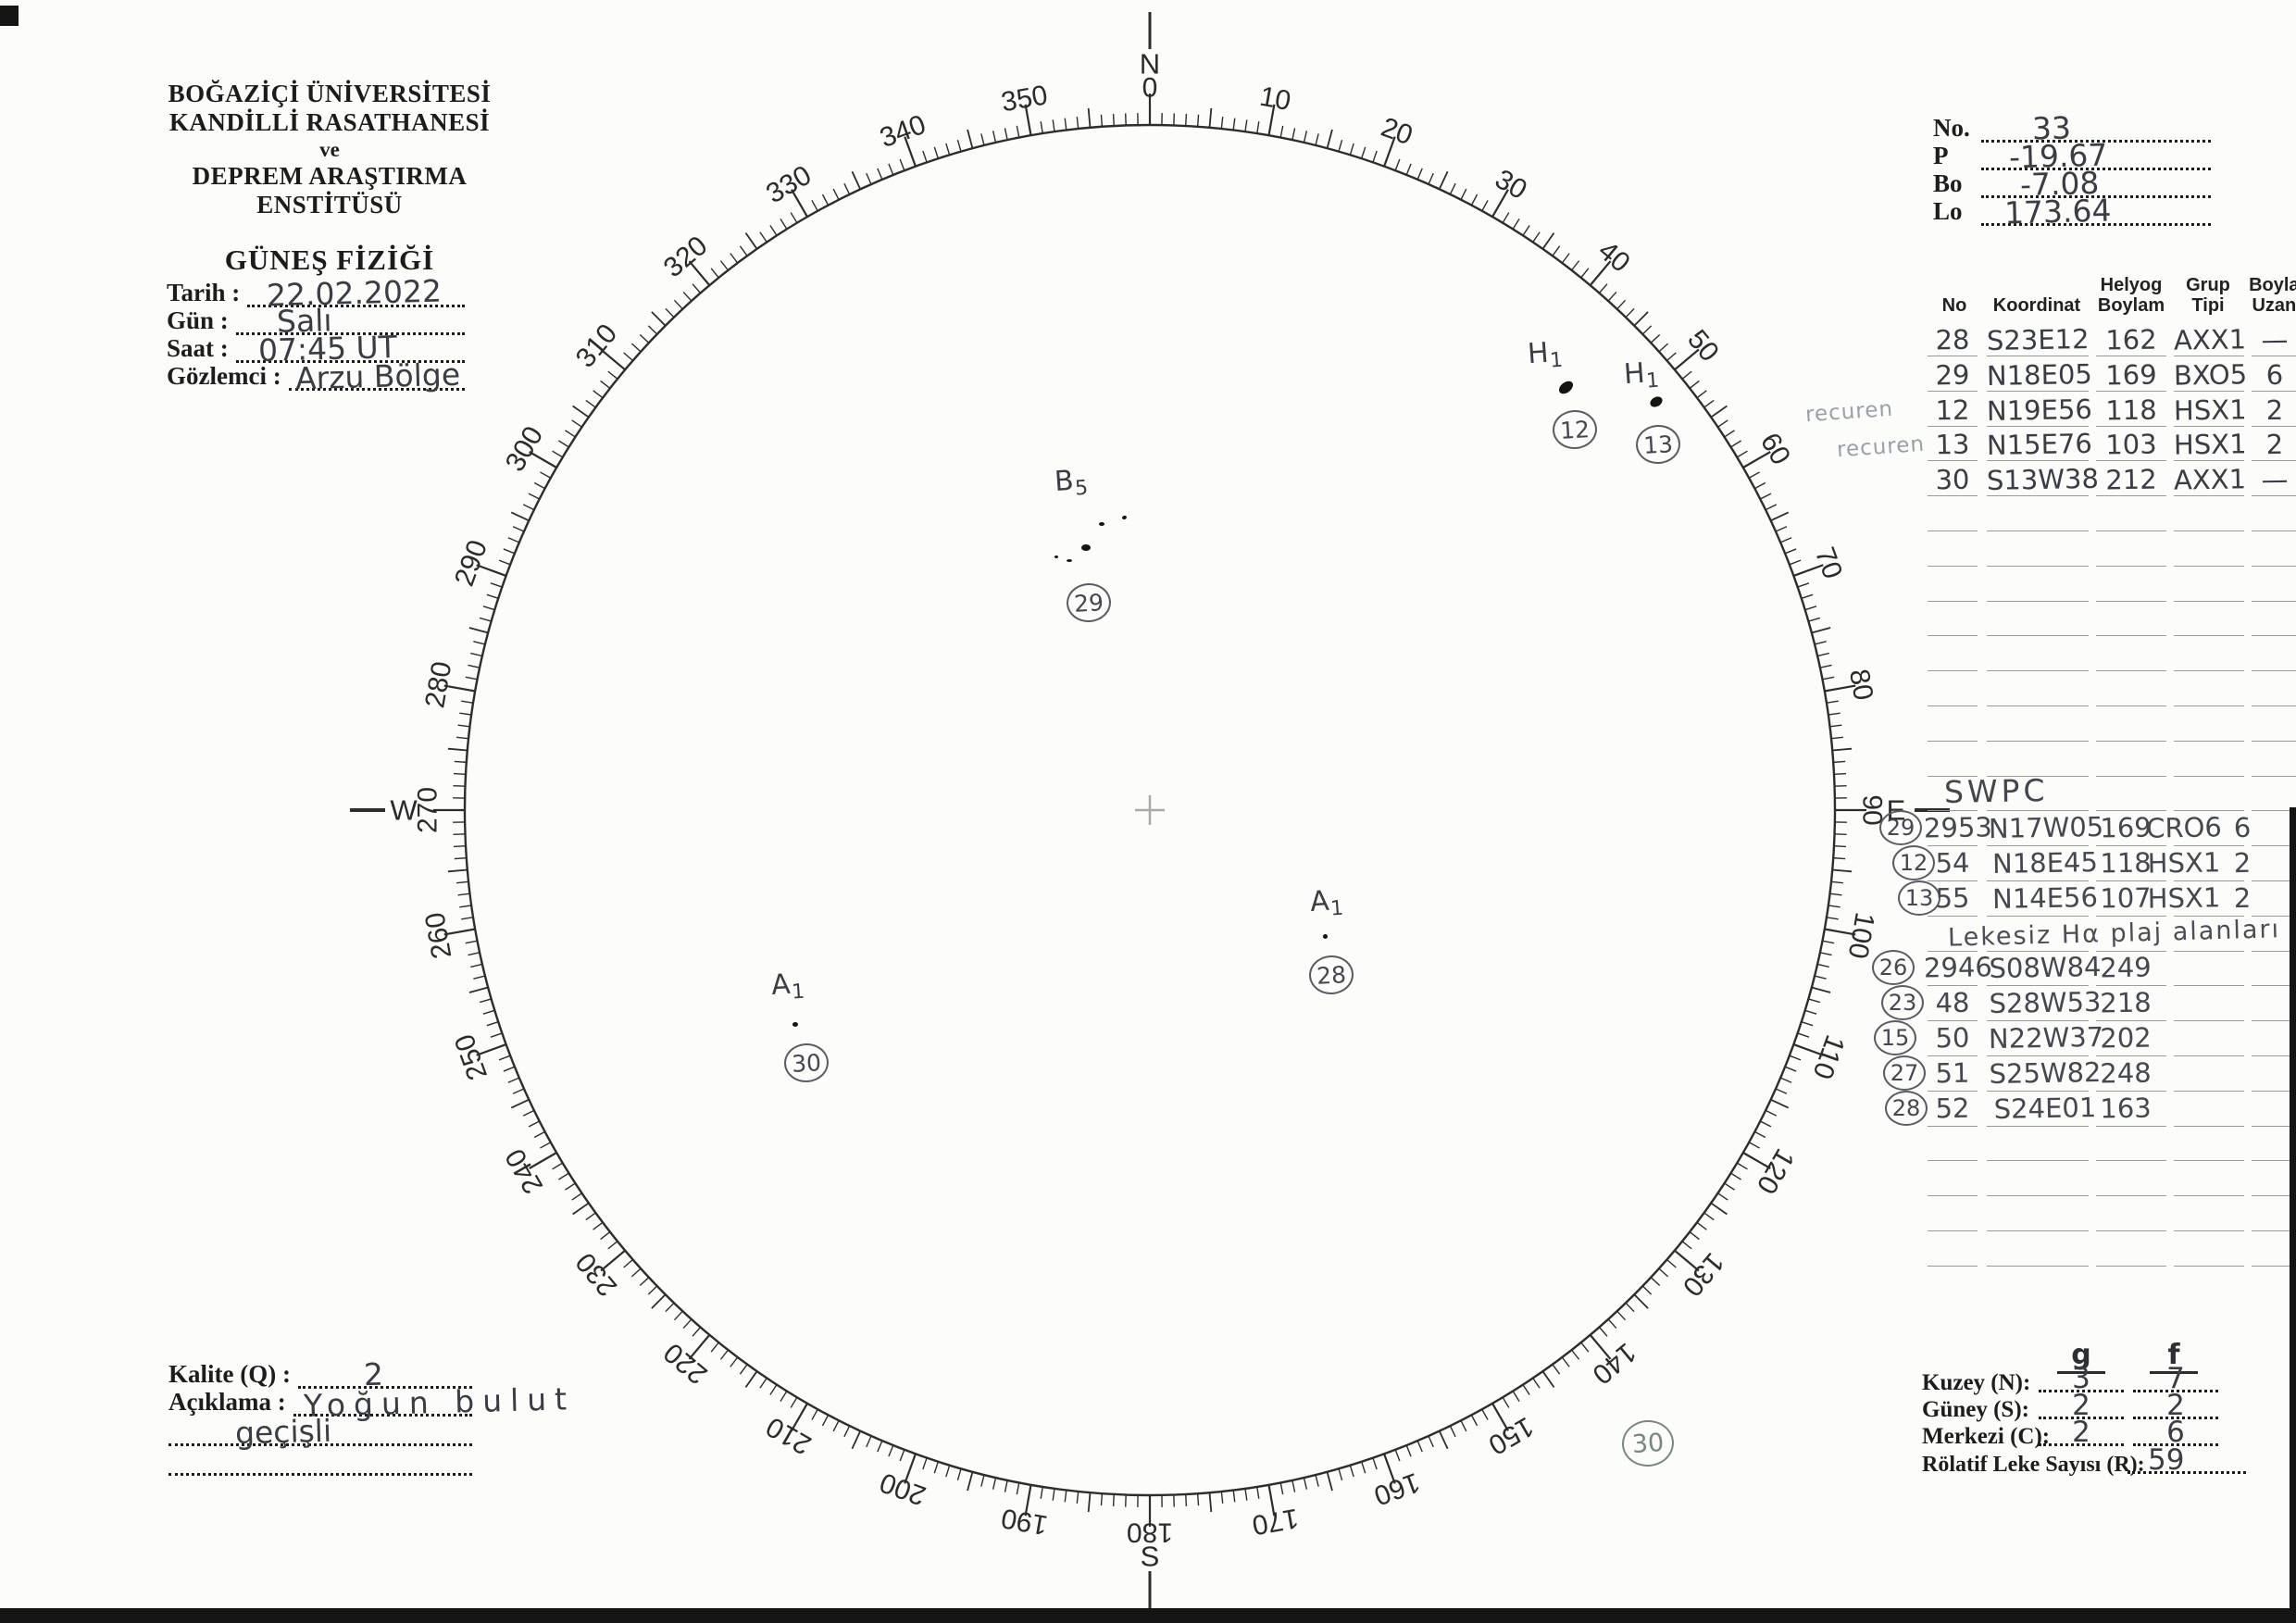 This screenshot has height=1623, width=2296. I want to click on field-l0-line: 173.64, so click(2096, 211).